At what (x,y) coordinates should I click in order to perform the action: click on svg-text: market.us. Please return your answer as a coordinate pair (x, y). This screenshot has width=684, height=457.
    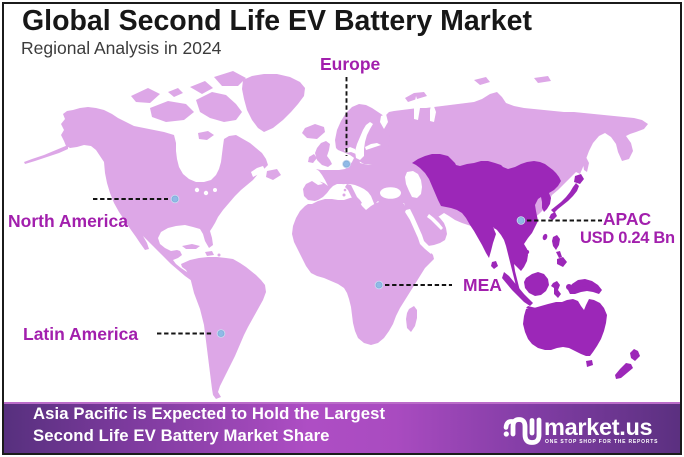
    Looking at the image, I should click on (598, 427).